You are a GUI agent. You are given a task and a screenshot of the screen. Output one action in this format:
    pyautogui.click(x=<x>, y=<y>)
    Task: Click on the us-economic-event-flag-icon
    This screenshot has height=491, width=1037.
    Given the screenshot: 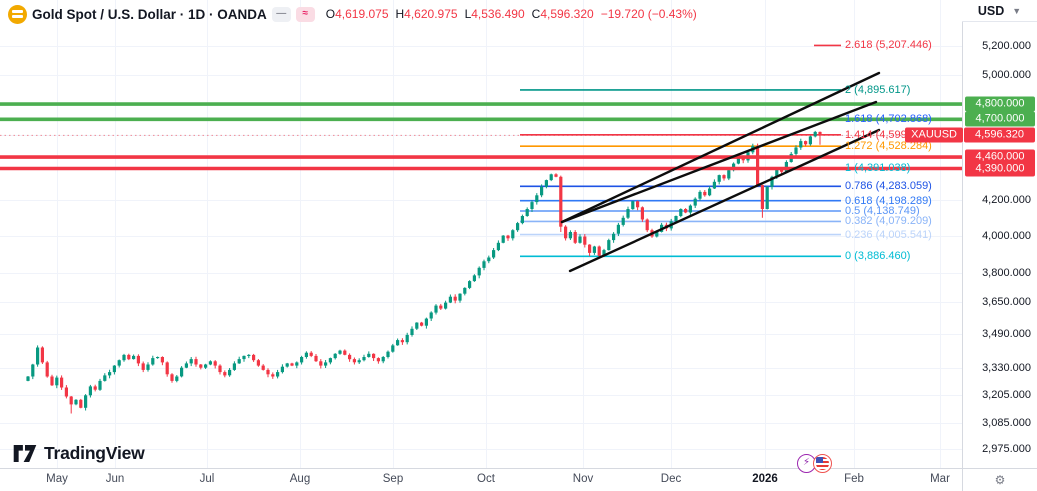 What is the action you would take?
    pyautogui.click(x=822, y=463)
    